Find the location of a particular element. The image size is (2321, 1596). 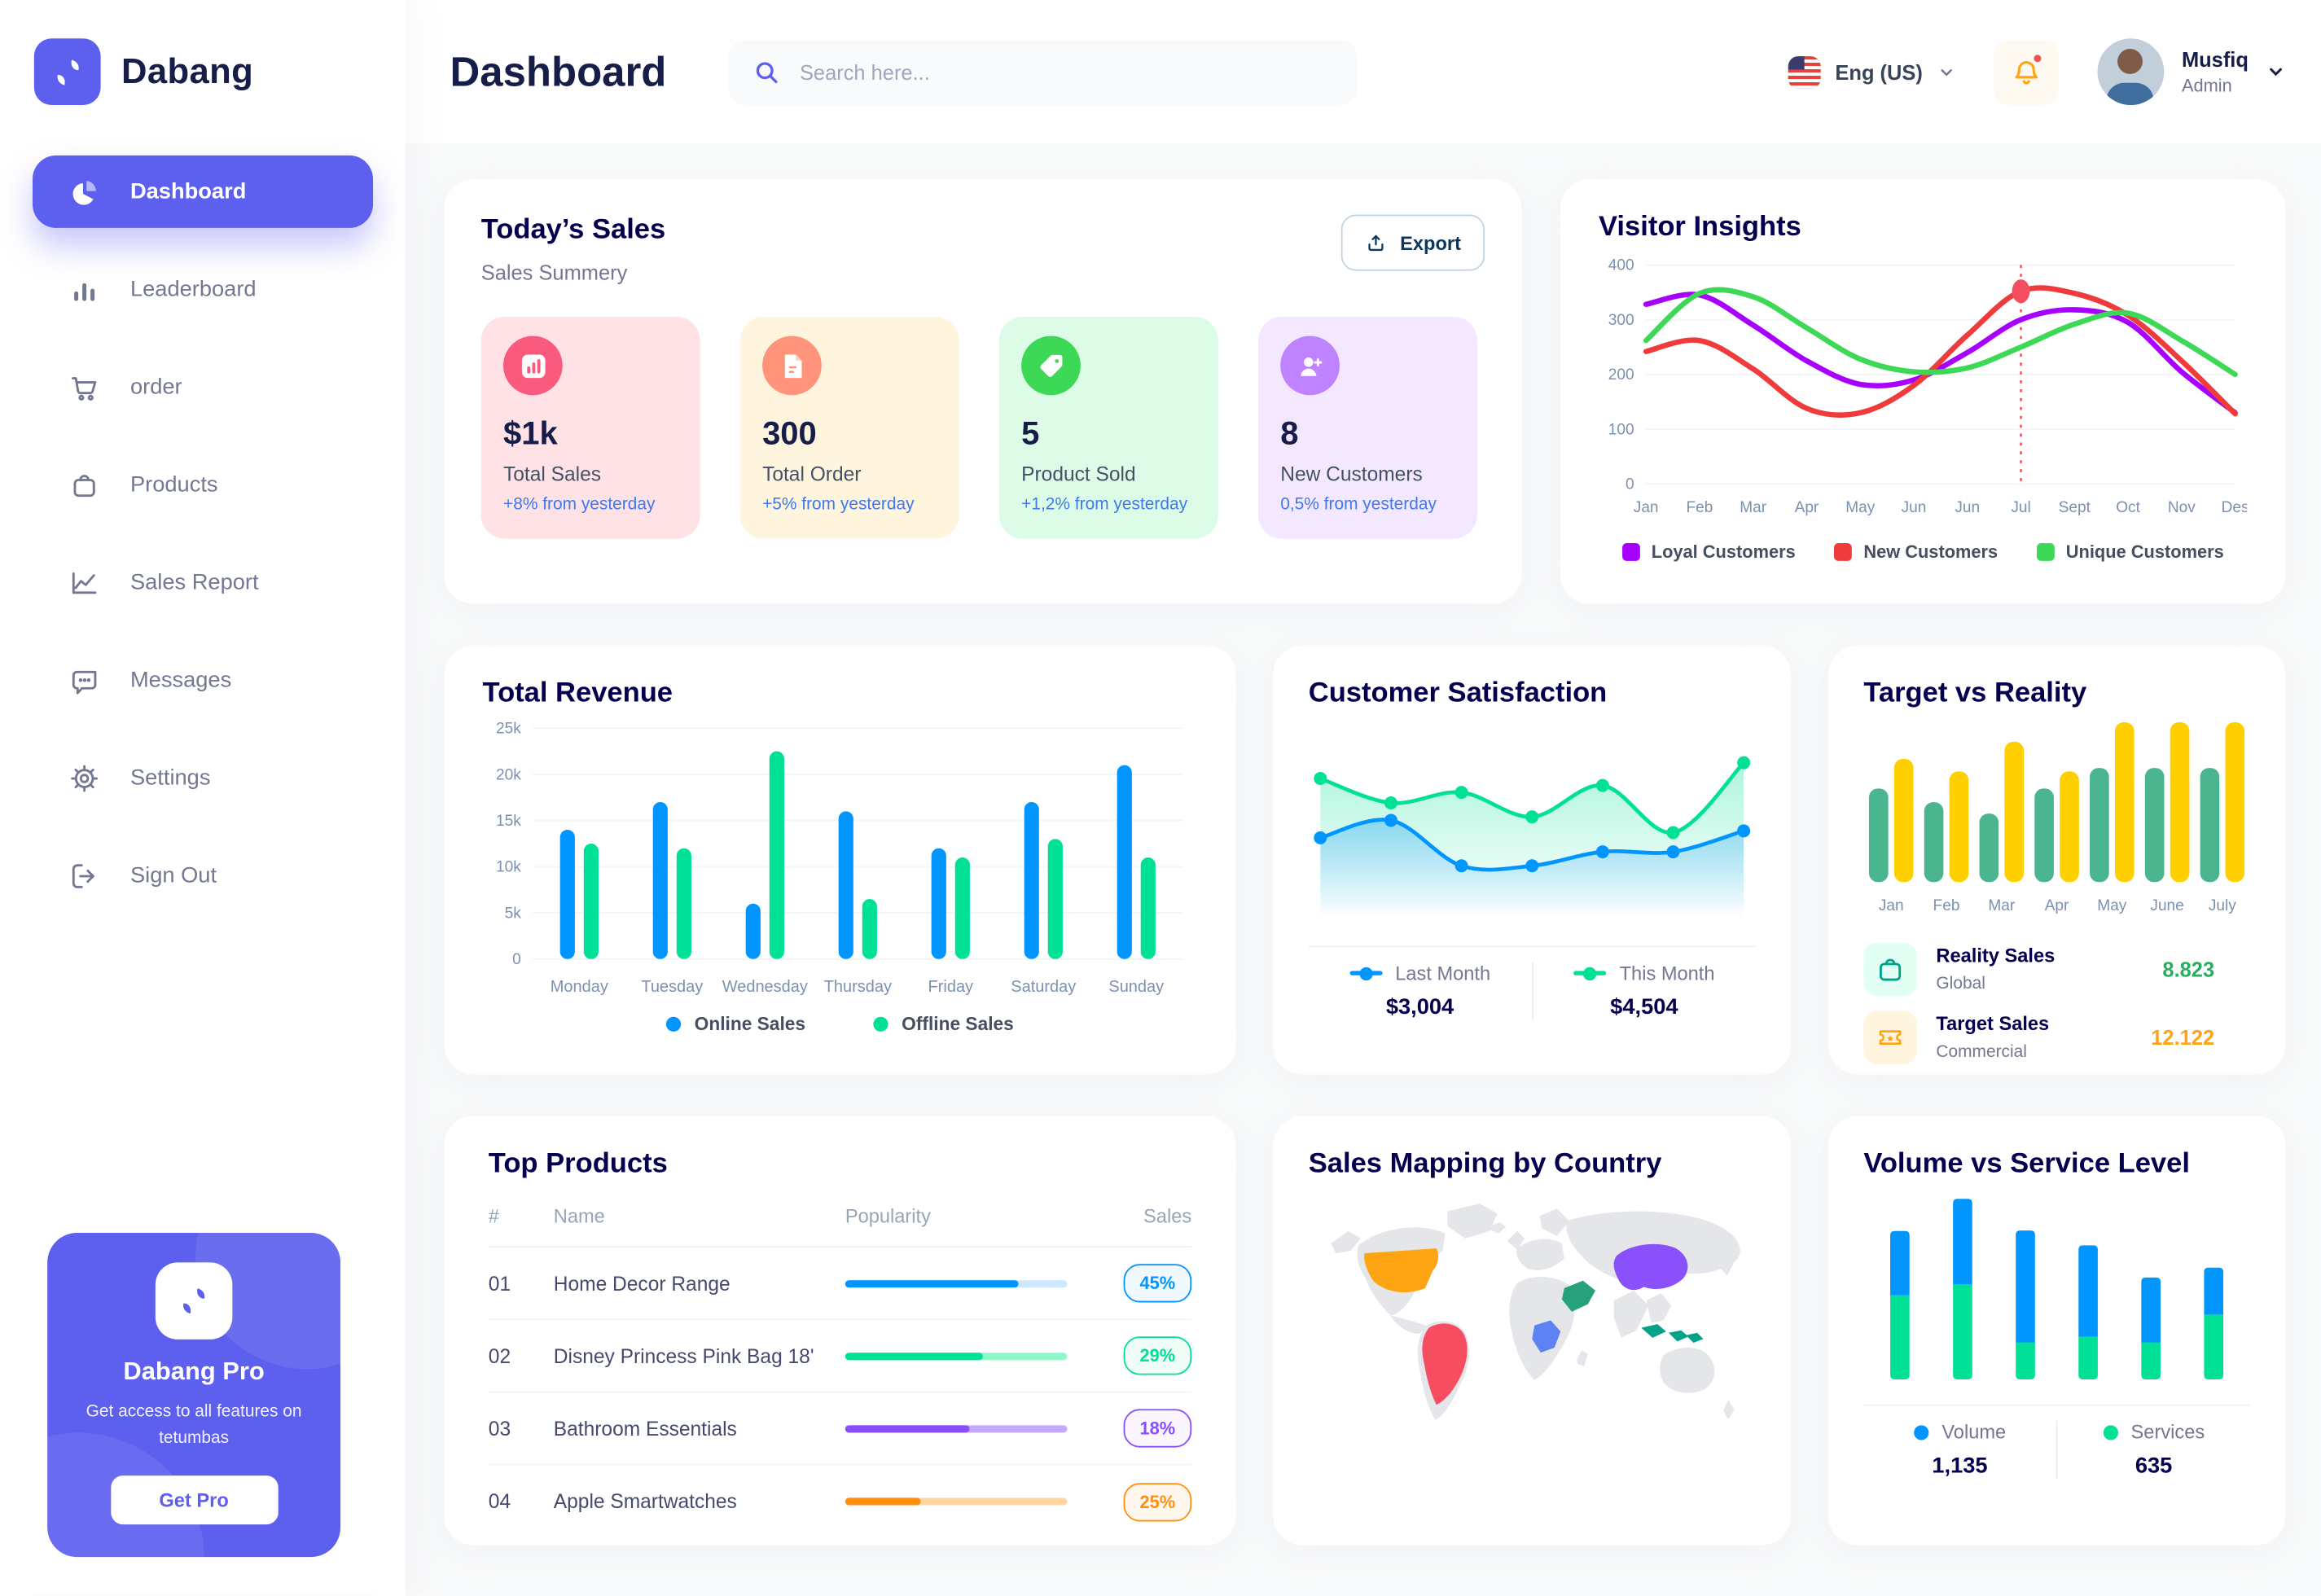

legend-item: Services 635 is located at coordinates (2153, 1450).